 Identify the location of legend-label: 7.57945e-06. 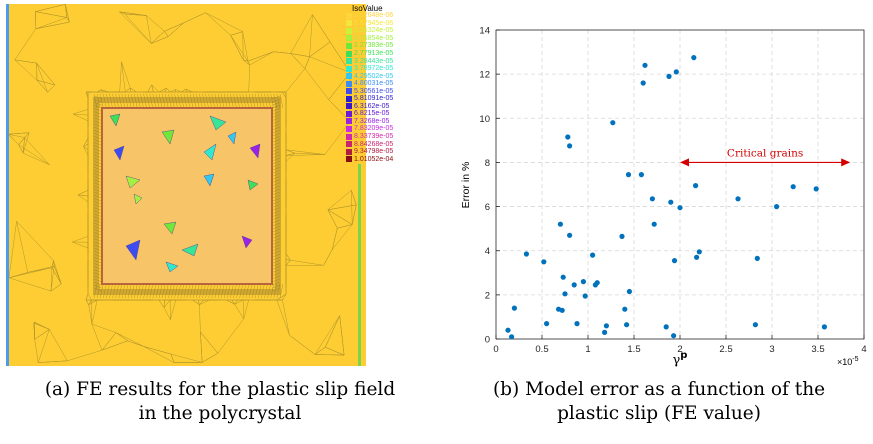
(374, 23).